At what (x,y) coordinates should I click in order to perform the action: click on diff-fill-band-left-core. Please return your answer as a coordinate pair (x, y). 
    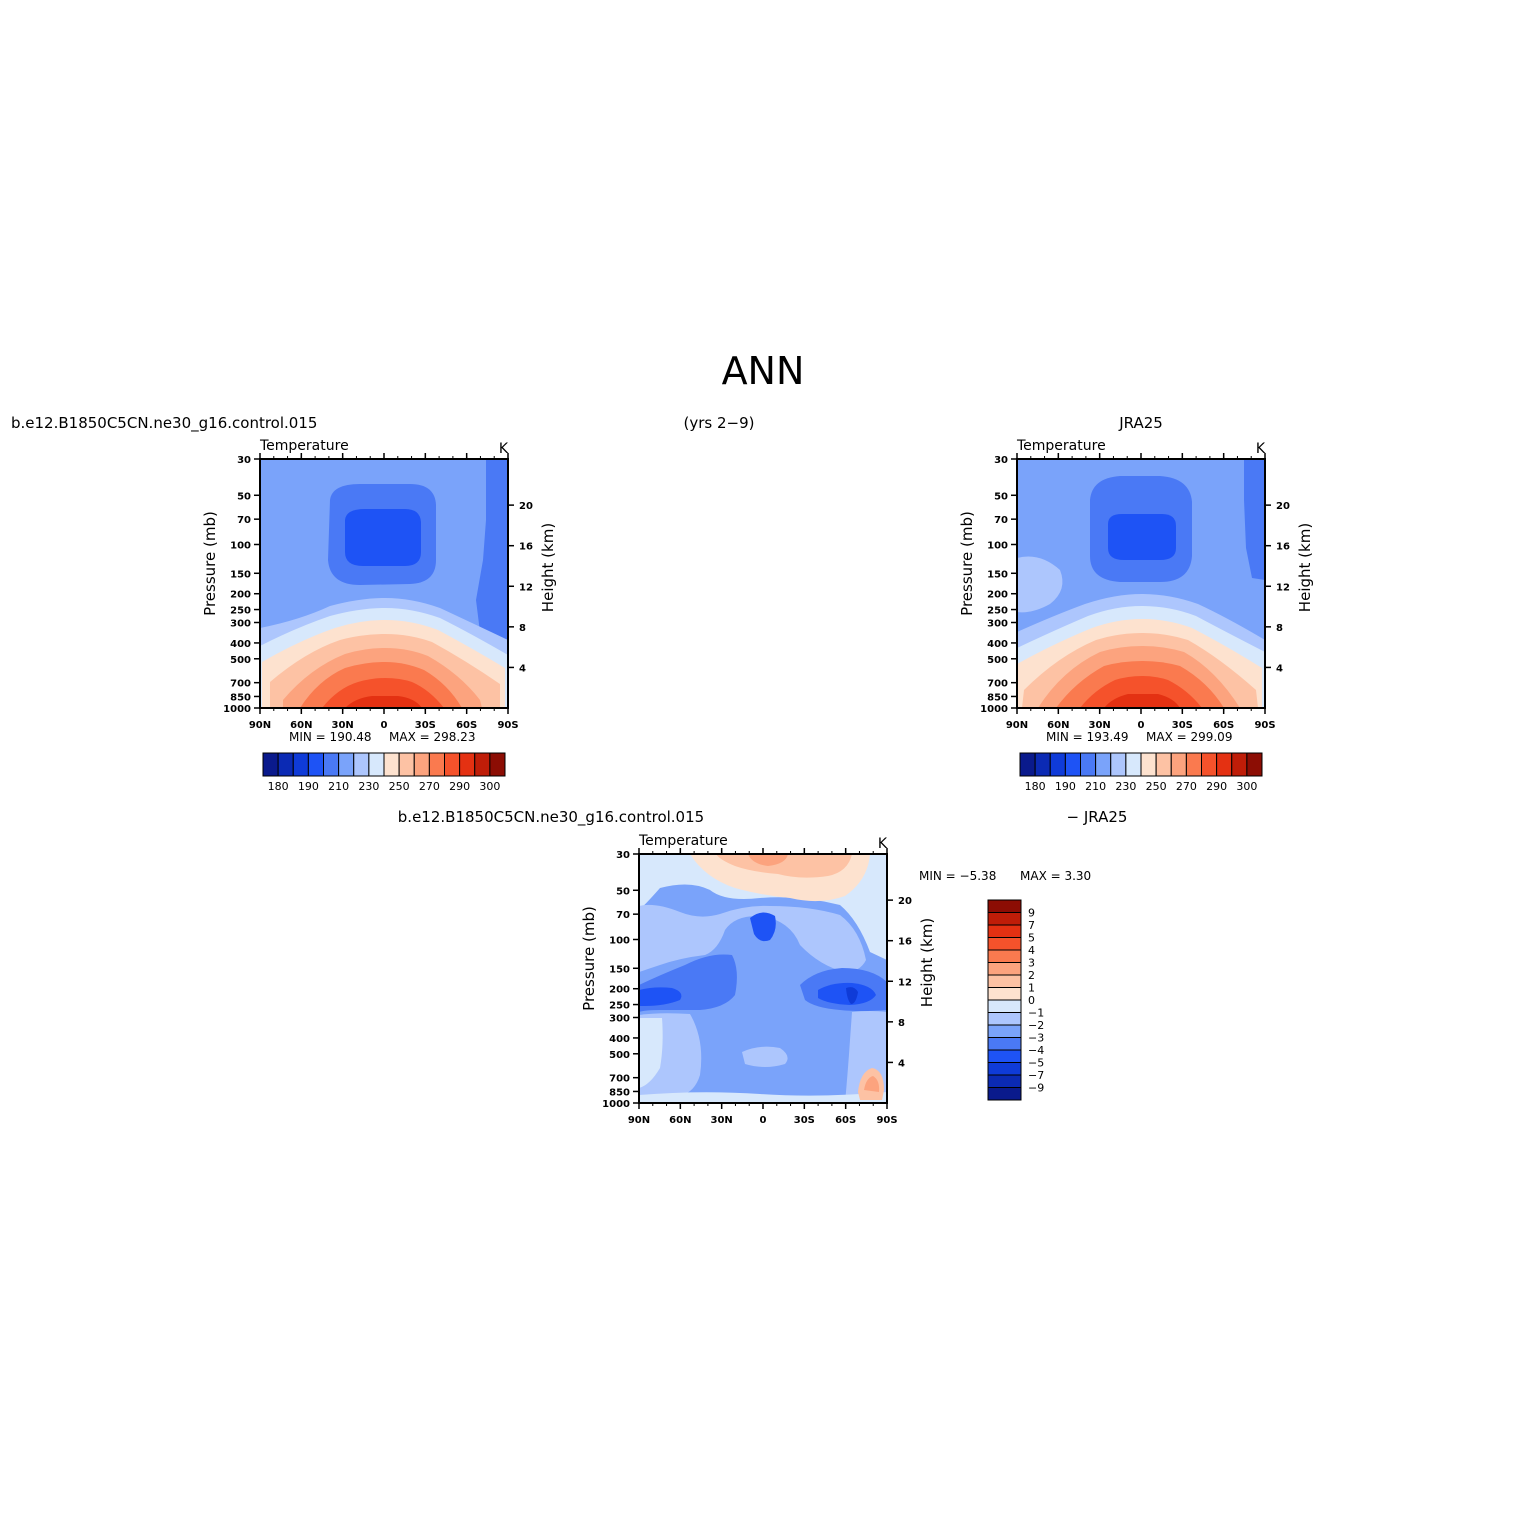
    Looking at the image, I should click on (660, 996).